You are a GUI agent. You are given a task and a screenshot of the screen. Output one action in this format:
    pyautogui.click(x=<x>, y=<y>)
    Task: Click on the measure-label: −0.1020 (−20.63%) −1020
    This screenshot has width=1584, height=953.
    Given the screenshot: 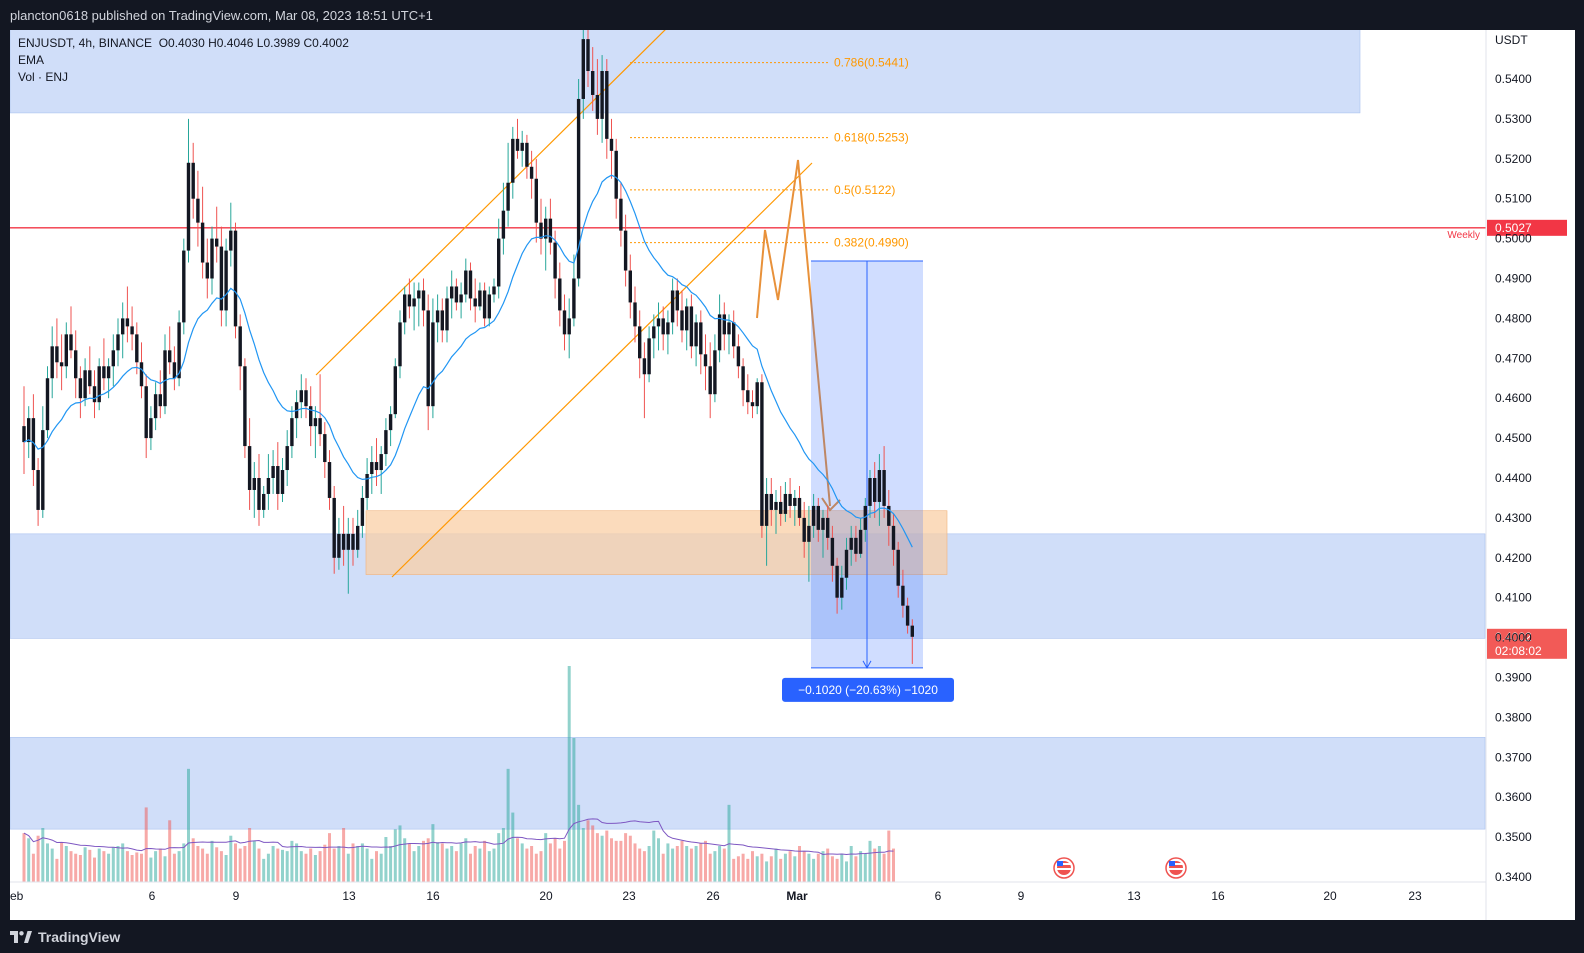 What is the action you would take?
    pyautogui.click(x=868, y=690)
    